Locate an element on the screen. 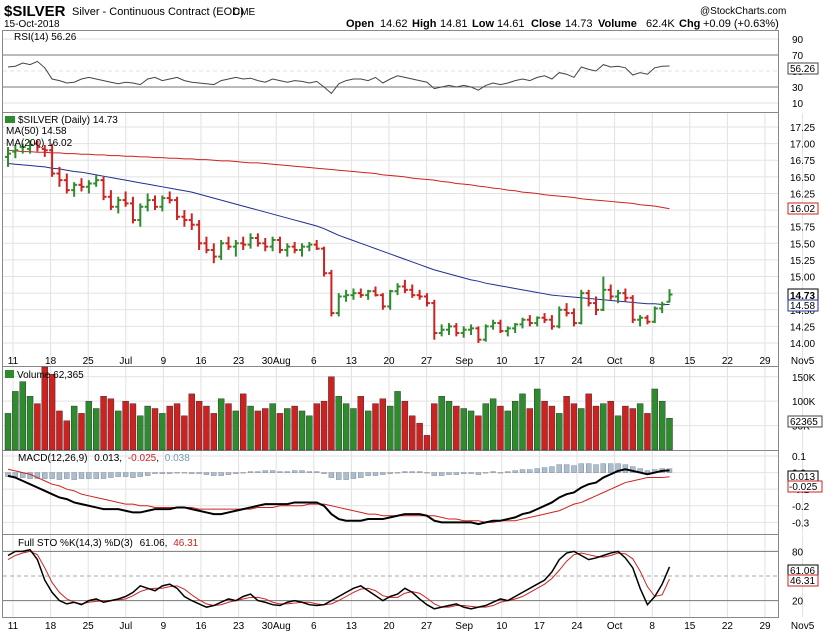  macd-legend: MACD(12,26,9) 0.013, -0.025, 0.038 is located at coordinates (104, 458).